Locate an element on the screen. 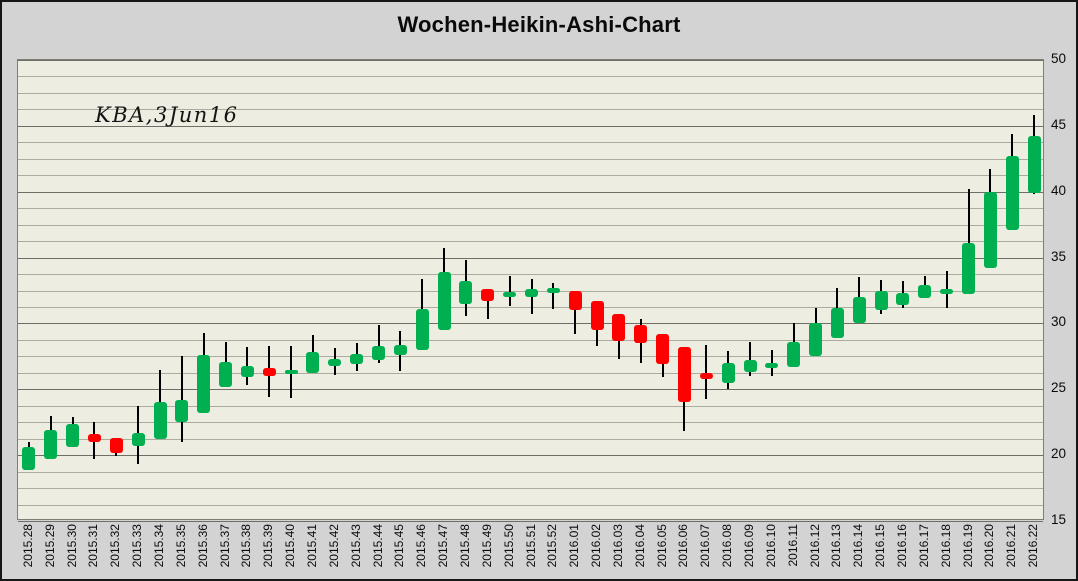 This screenshot has height=581, width=1078. candle-body-up-2015.44 is located at coordinates (379, 353).